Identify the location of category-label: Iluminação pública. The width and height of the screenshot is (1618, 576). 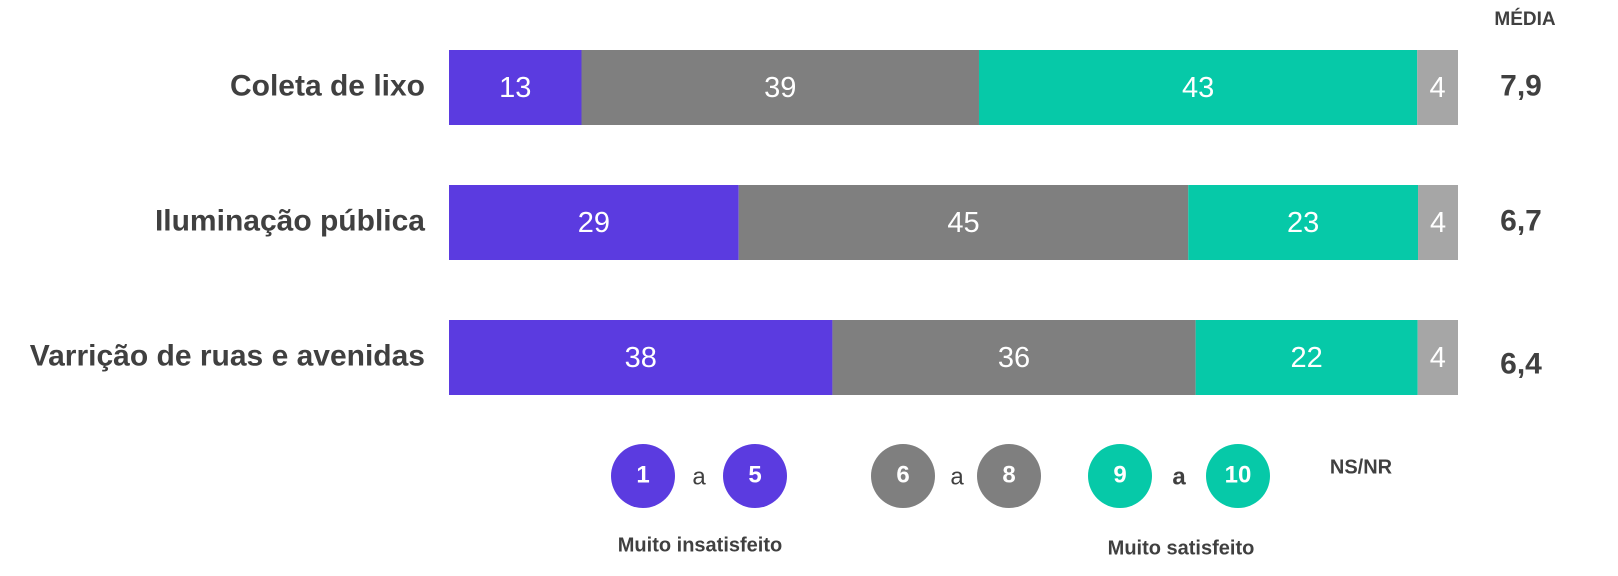
(290, 220).